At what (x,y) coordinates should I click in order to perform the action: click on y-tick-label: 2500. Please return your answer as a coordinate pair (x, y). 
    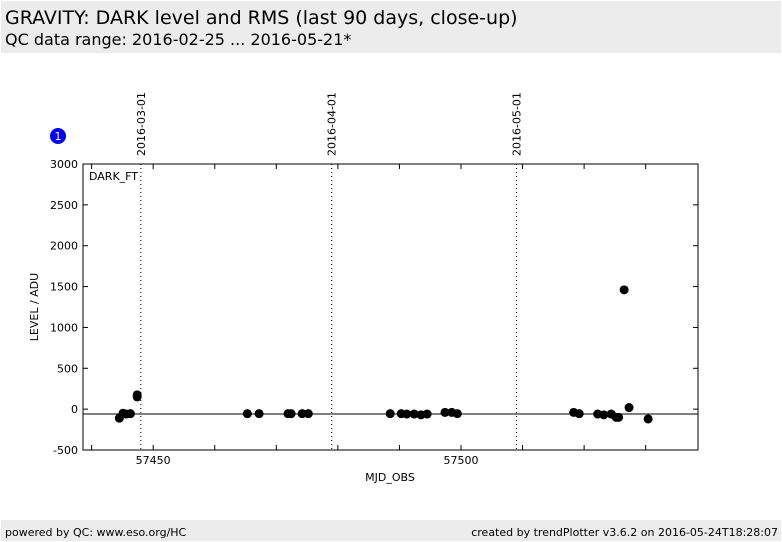
    Looking at the image, I should click on (64, 205).